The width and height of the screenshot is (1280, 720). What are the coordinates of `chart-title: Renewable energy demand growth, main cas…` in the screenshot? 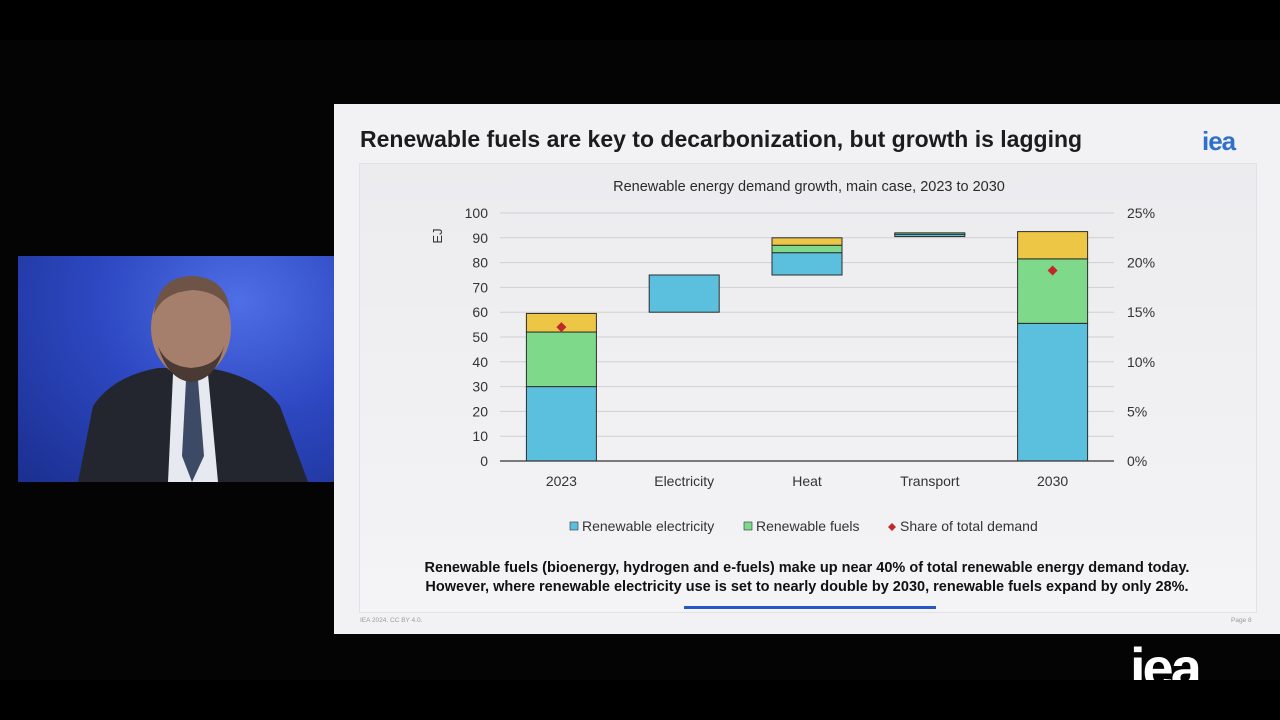 It's located at (809, 187).